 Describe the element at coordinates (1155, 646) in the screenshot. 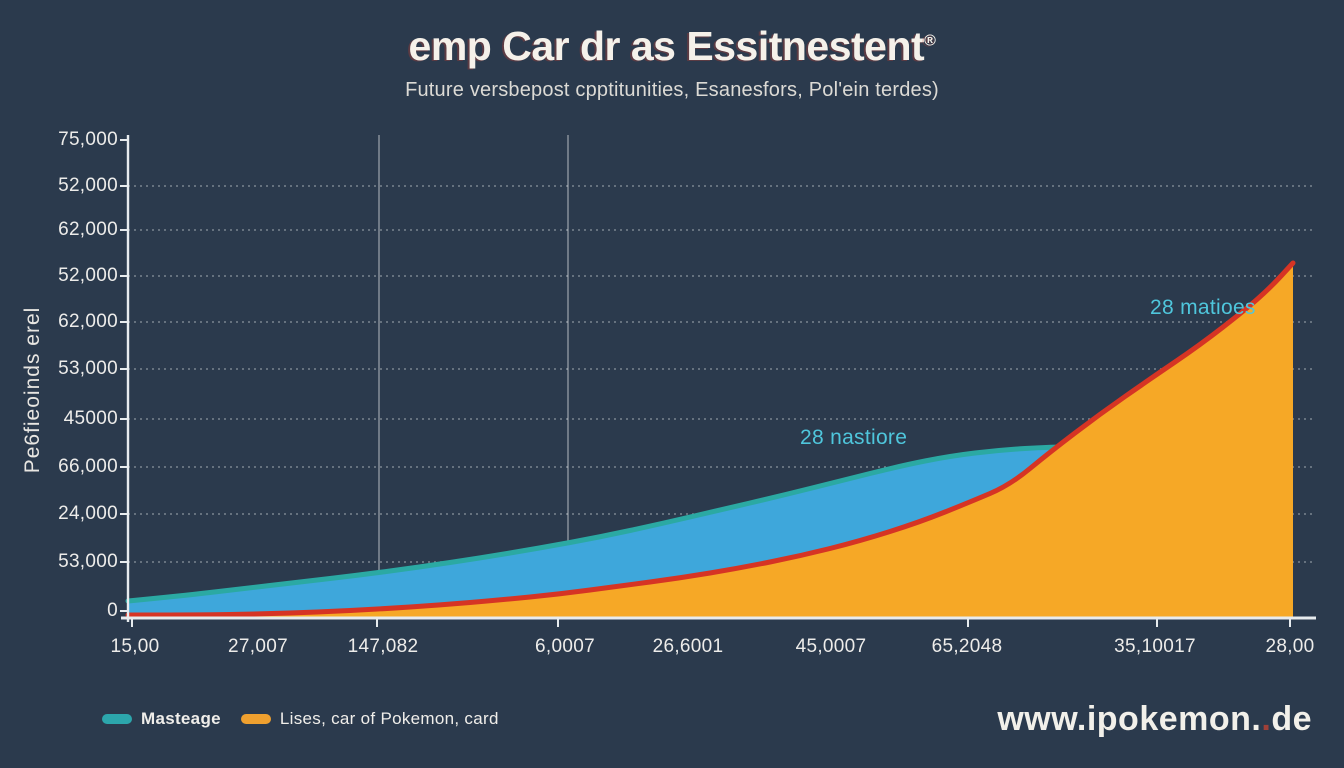

I see `x-tick-label: 35,10017` at that location.